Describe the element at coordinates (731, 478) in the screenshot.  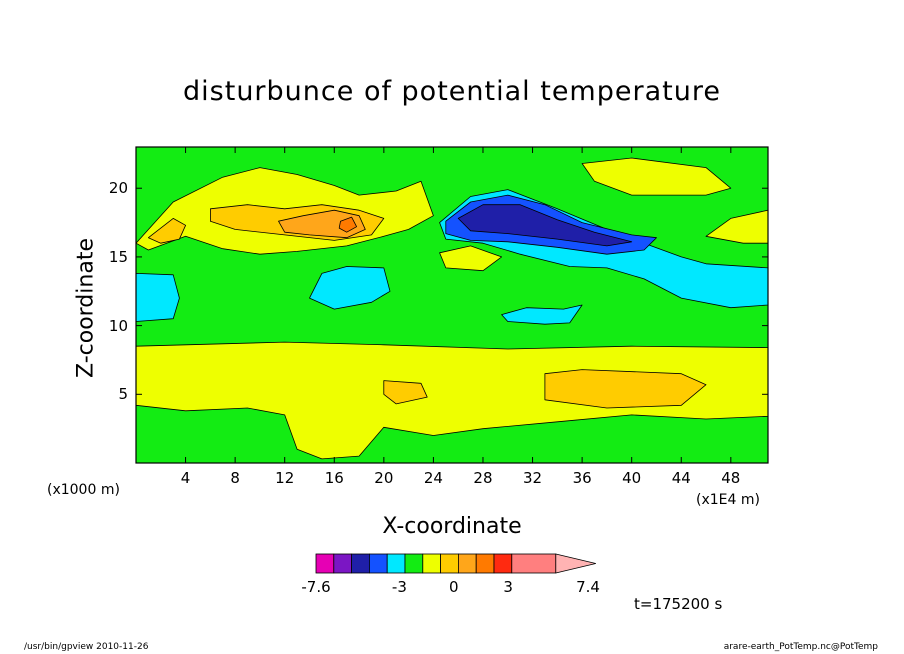
I see `x-tick-label: 48` at that location.